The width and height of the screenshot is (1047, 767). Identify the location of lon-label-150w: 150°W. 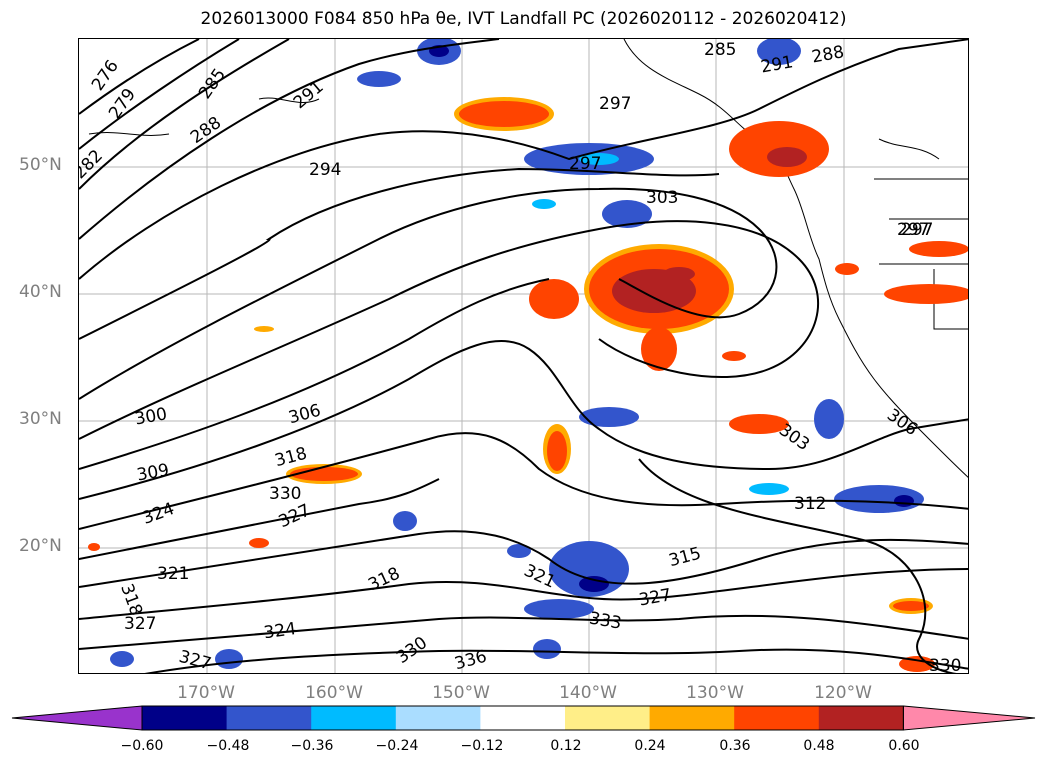
(461, 693).